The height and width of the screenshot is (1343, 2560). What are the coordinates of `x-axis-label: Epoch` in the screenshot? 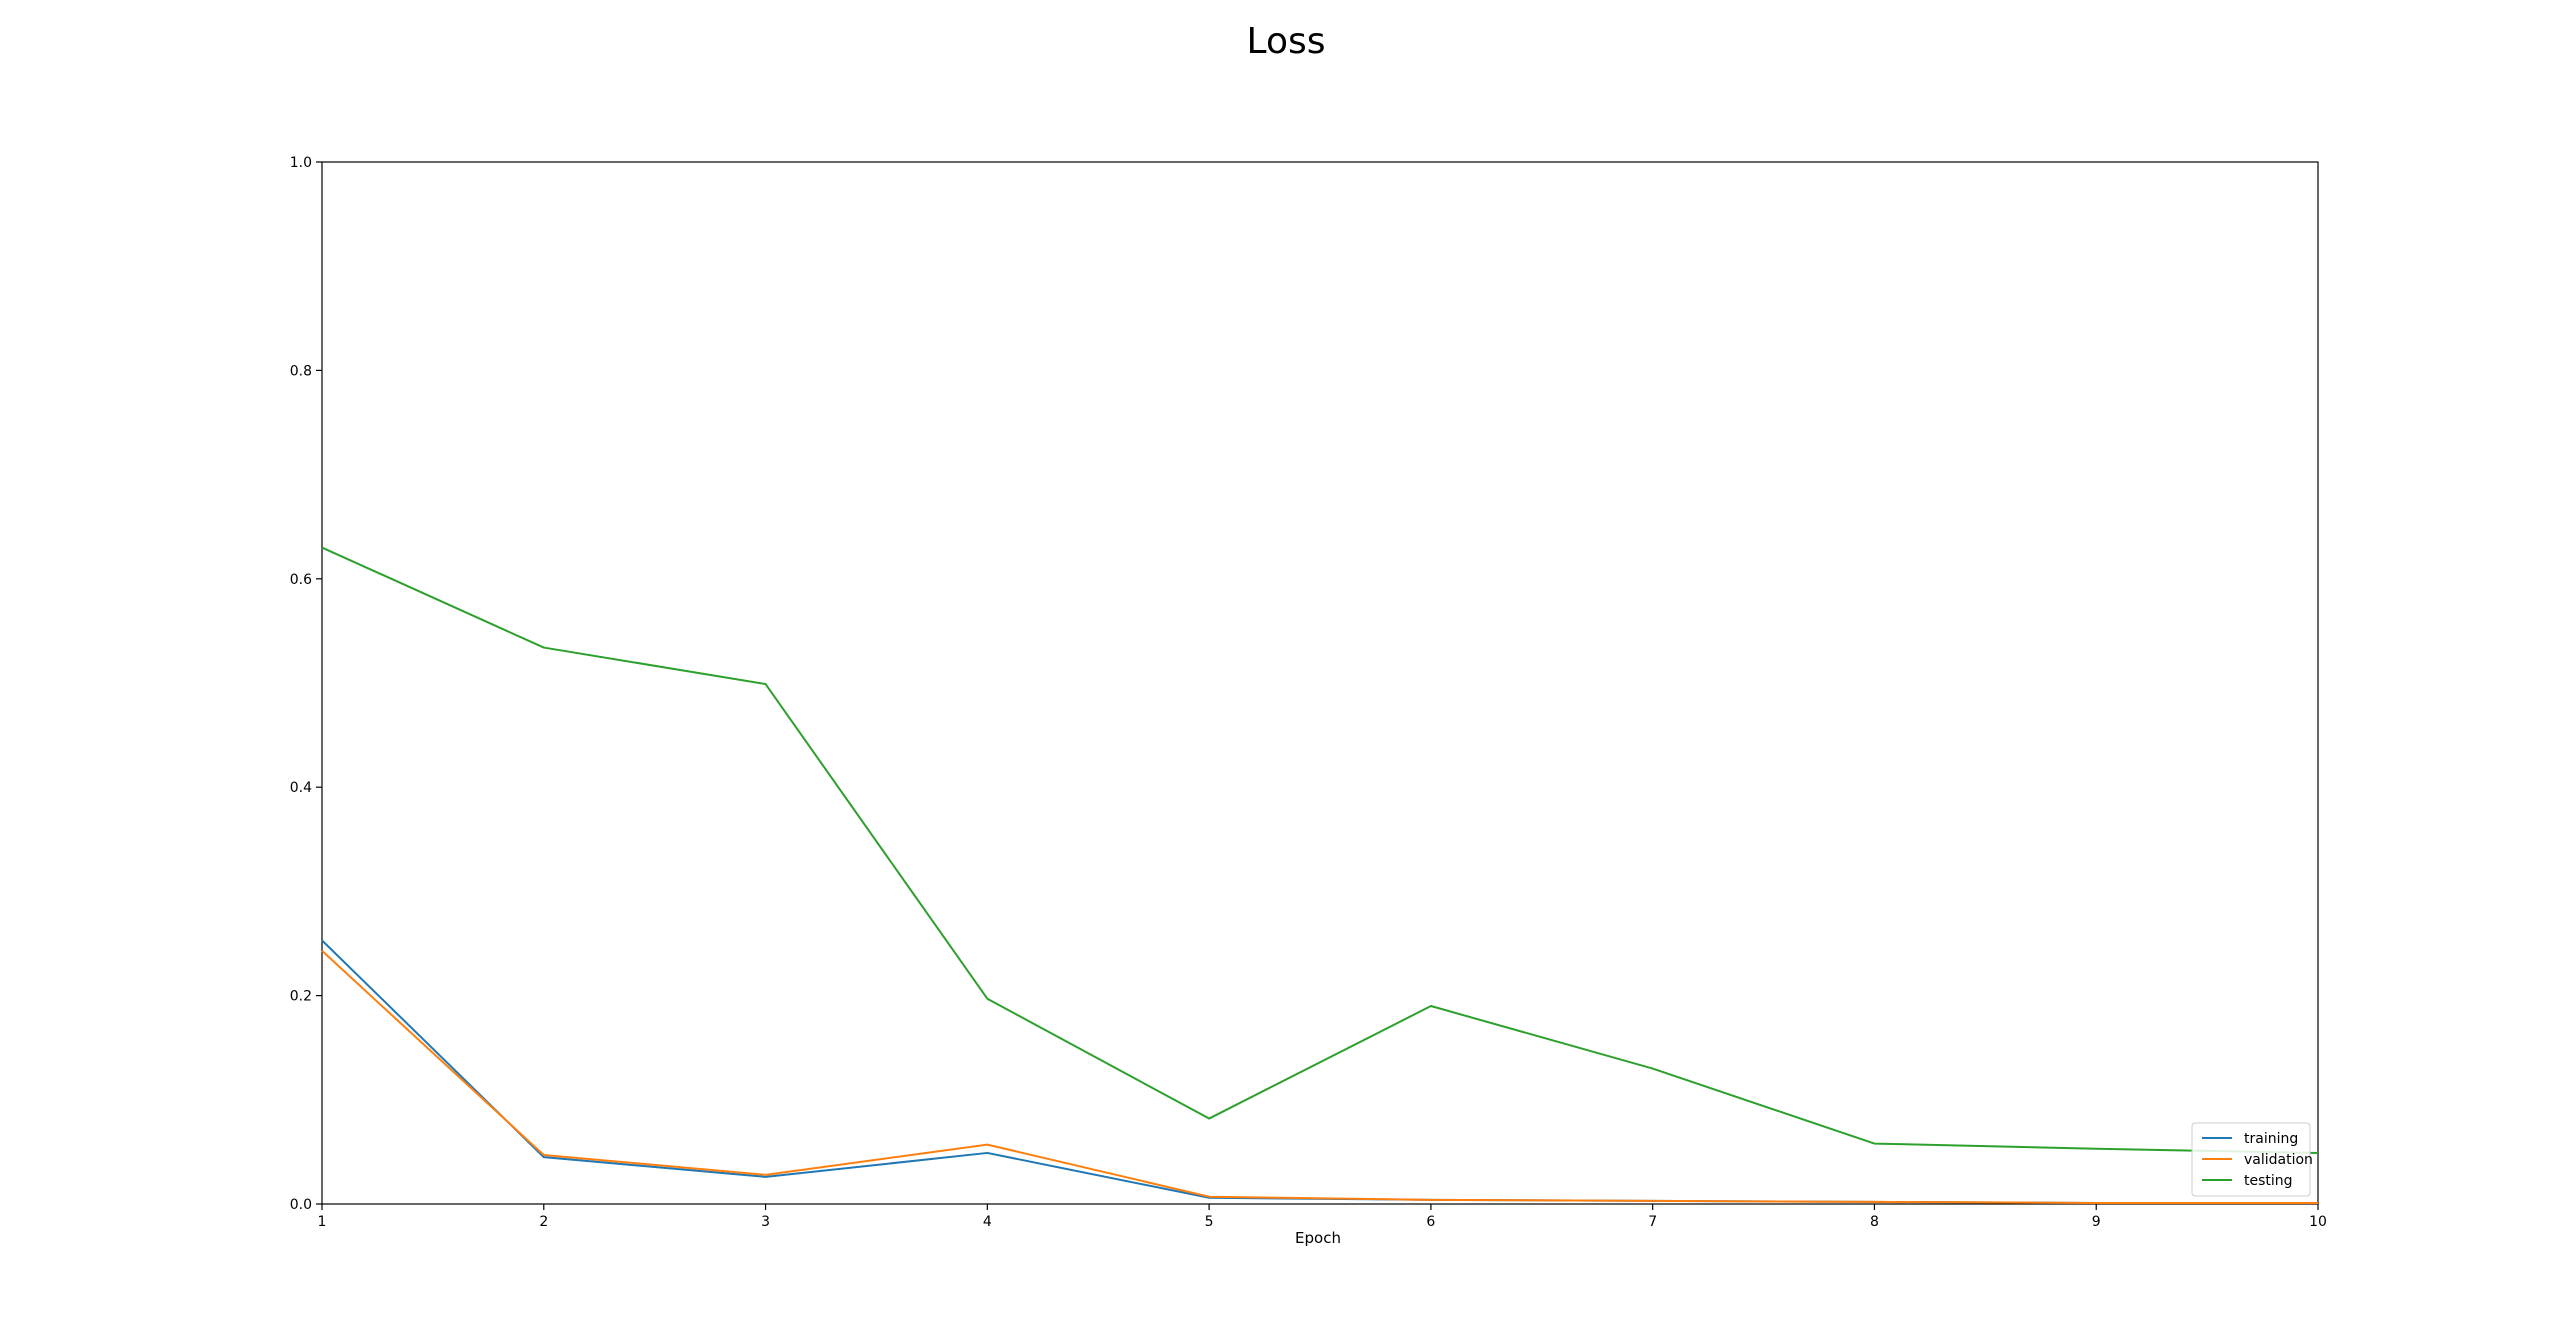 It's located at (1318, 1238).